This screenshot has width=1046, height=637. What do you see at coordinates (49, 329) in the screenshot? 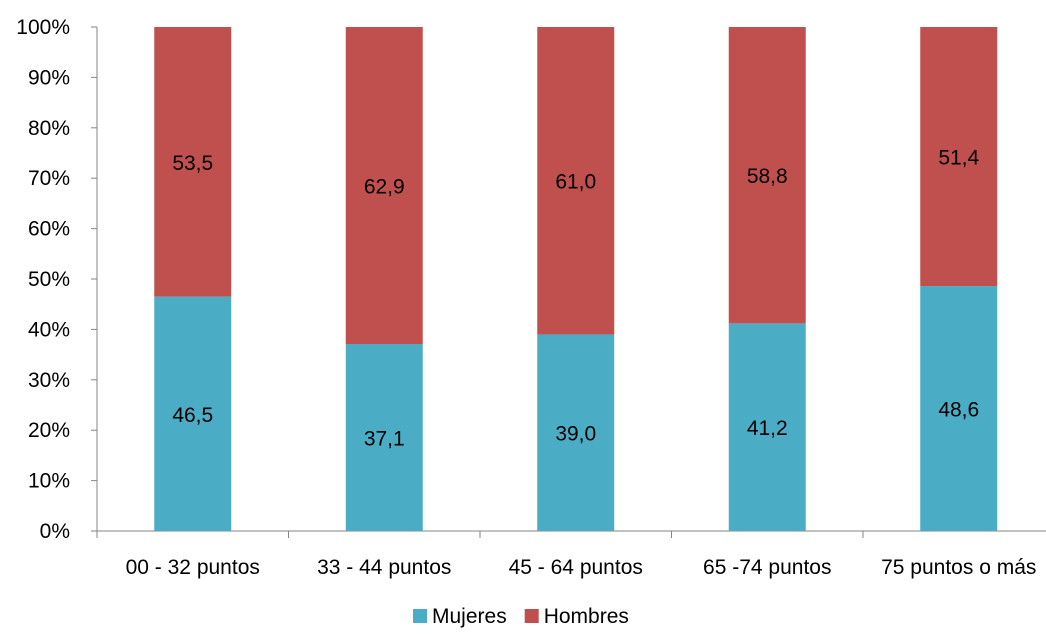
I see `y-tick-label: 40%` at bounding box center [49, 329].